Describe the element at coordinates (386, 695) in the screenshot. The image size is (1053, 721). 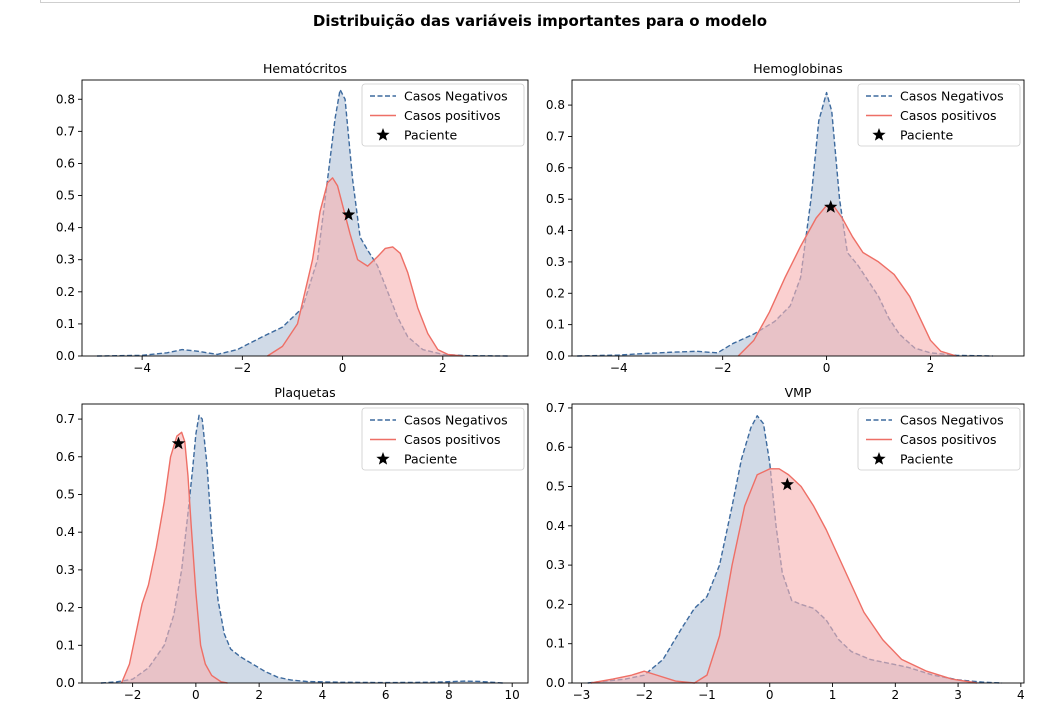
I see `x-tick-label: 6` at that location.